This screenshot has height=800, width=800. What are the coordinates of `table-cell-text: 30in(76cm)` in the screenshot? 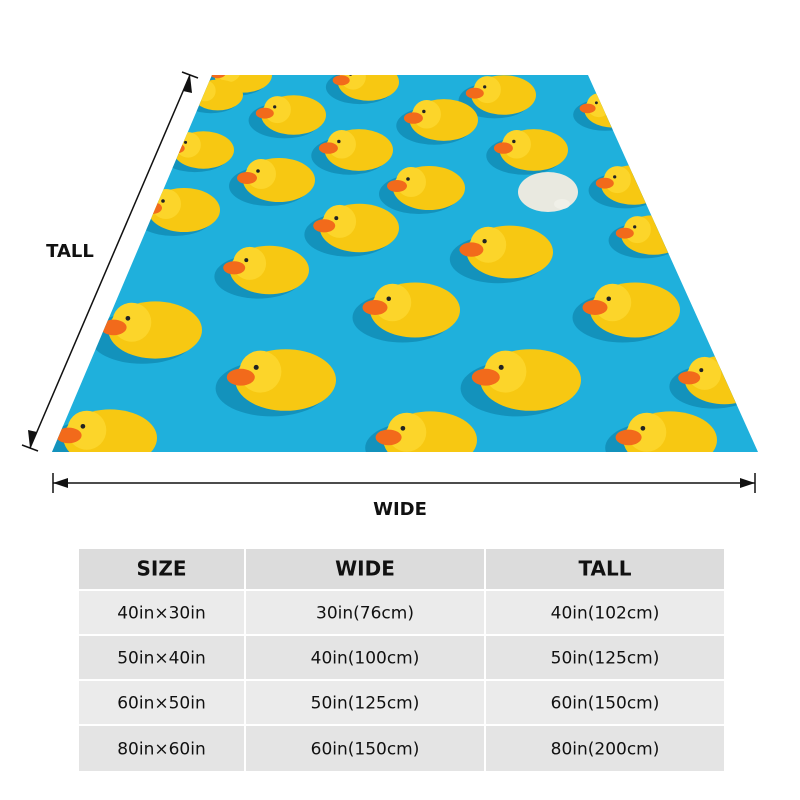 It's located at (365, 614).